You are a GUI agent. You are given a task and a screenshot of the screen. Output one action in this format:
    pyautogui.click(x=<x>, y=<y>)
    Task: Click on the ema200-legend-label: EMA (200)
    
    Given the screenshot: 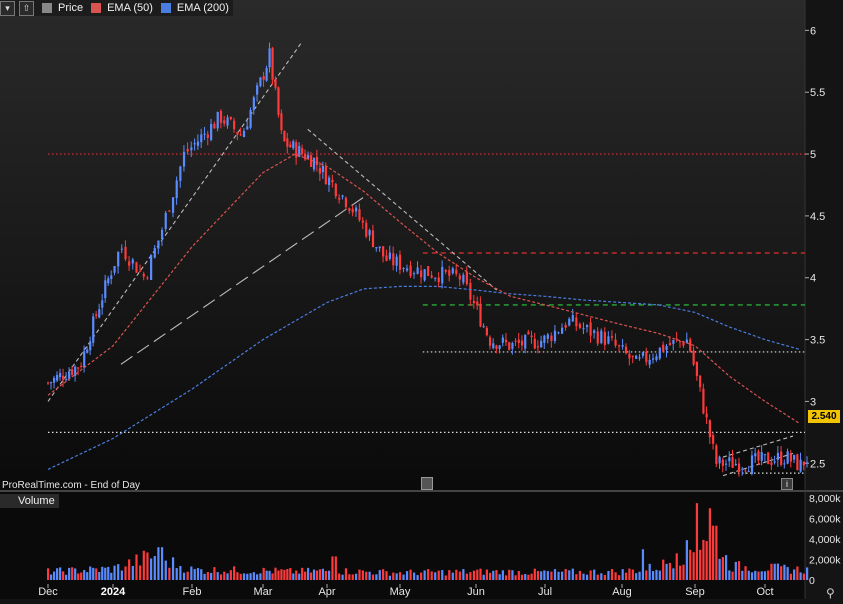 What is the action you would take?
    pyautogui.click(x=202, y=8)
    